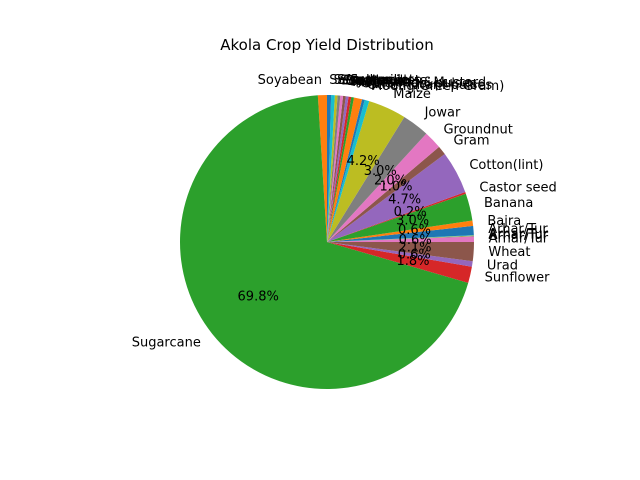 This screenshot has height=480, width=640. I want to click on slice-label: Sugarcane, so click(166, 343).